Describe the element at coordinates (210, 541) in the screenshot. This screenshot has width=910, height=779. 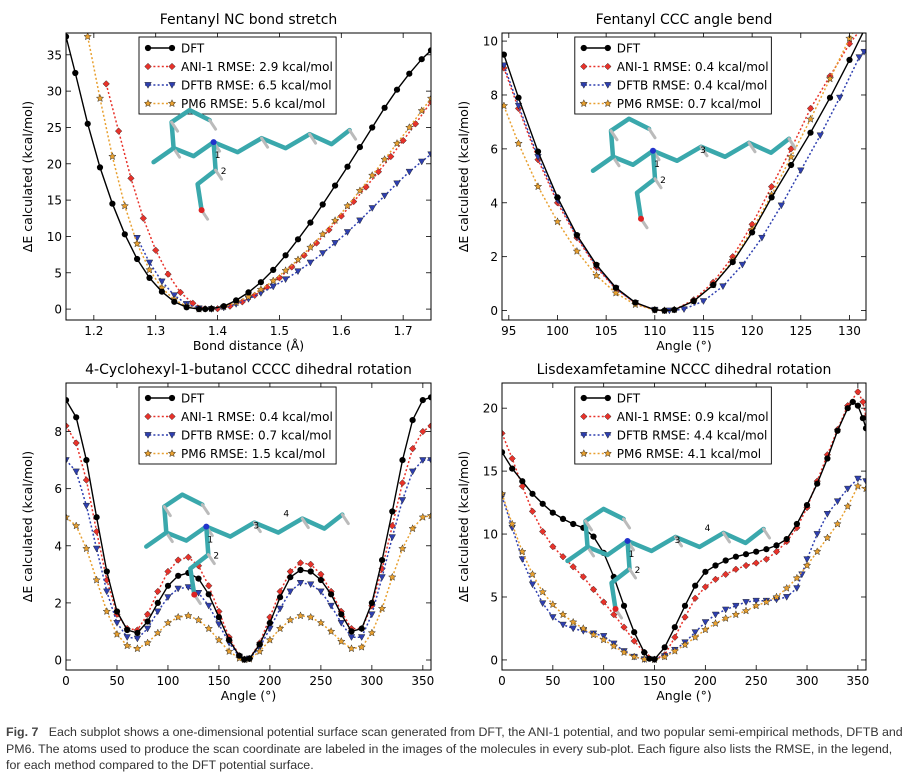
I see `atom-index-label: 1` at that location.